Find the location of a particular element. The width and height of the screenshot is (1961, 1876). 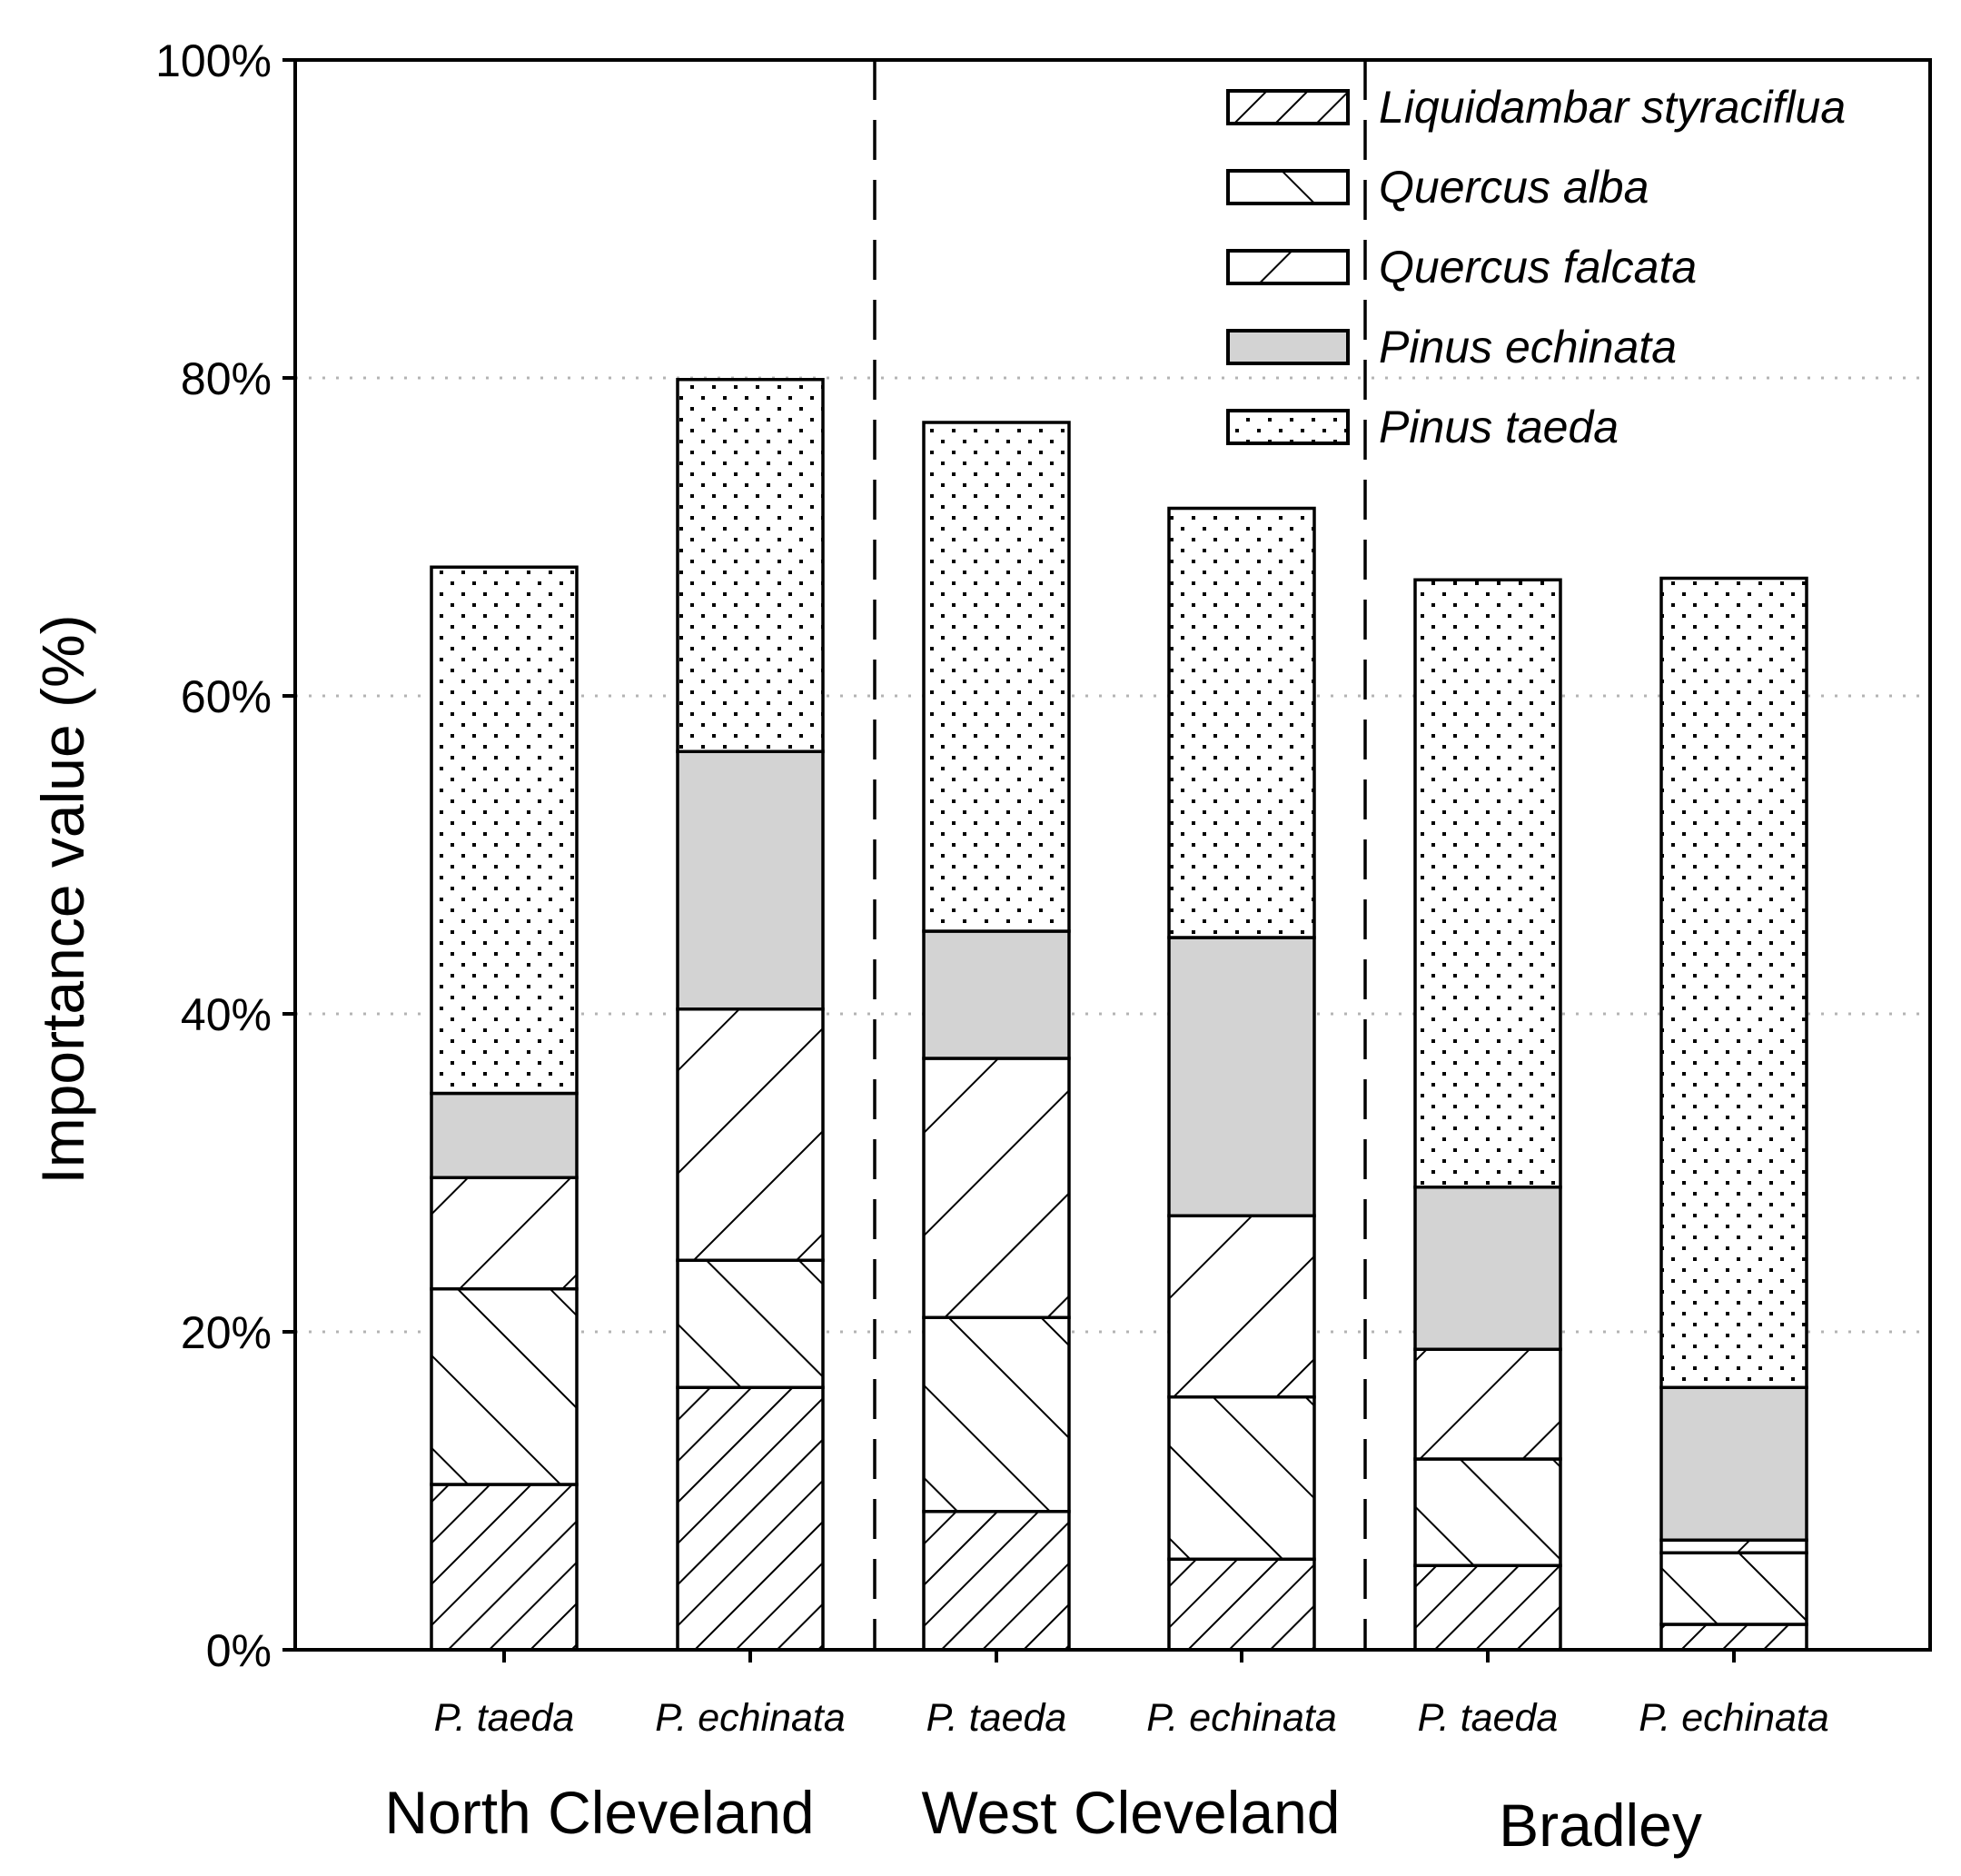

y-tick-label: 40% is located at coordinates (226, 1014).